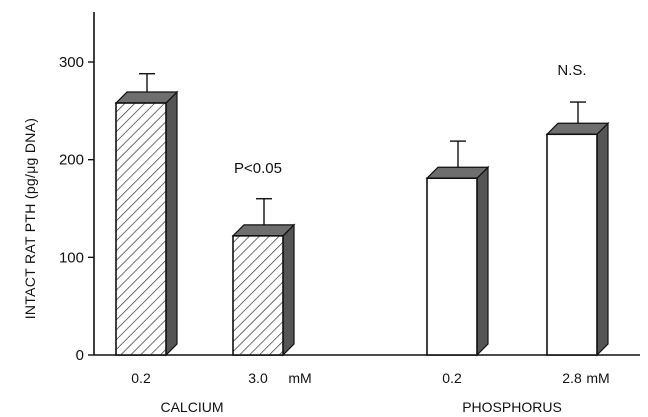  What do you see at coordinates (71, 257) in the screenshot?
I see `y-tick-label: 100` at bounding box center [71, 257].